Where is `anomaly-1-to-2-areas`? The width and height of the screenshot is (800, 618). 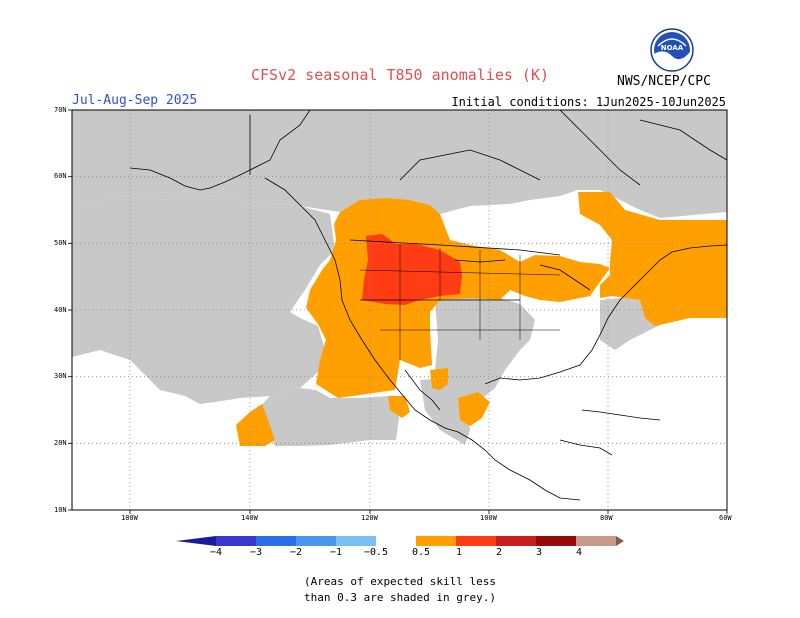
anomaly-1-to-2-areas is located at coordinates (412, 269).